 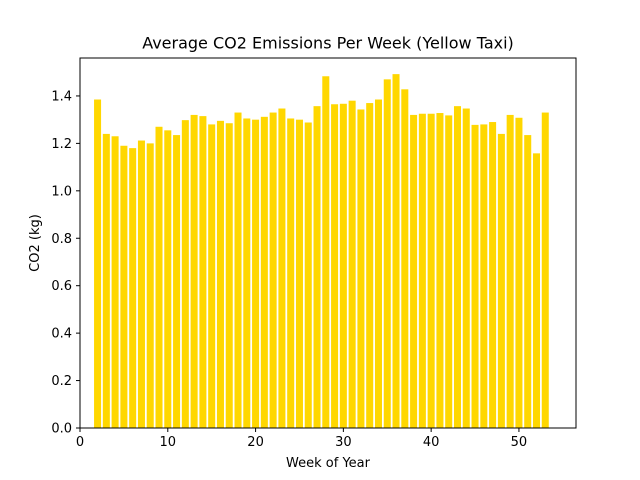 I want to click on x-tick-label: 20, so click(x=255, y=442).